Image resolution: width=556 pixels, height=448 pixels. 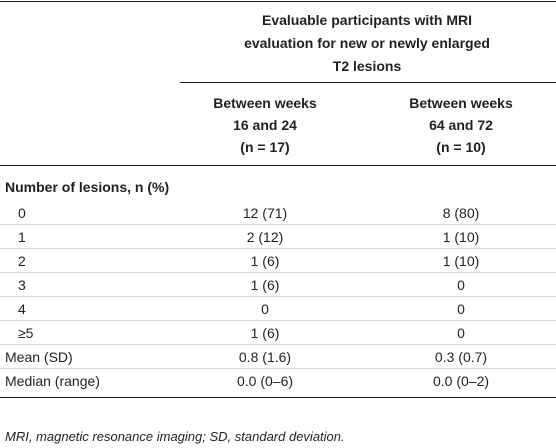 What do you see at coordinates (265, 125) in the screenshot?
I see `column-header: 16 and 24` at bounding box center [265, 125].